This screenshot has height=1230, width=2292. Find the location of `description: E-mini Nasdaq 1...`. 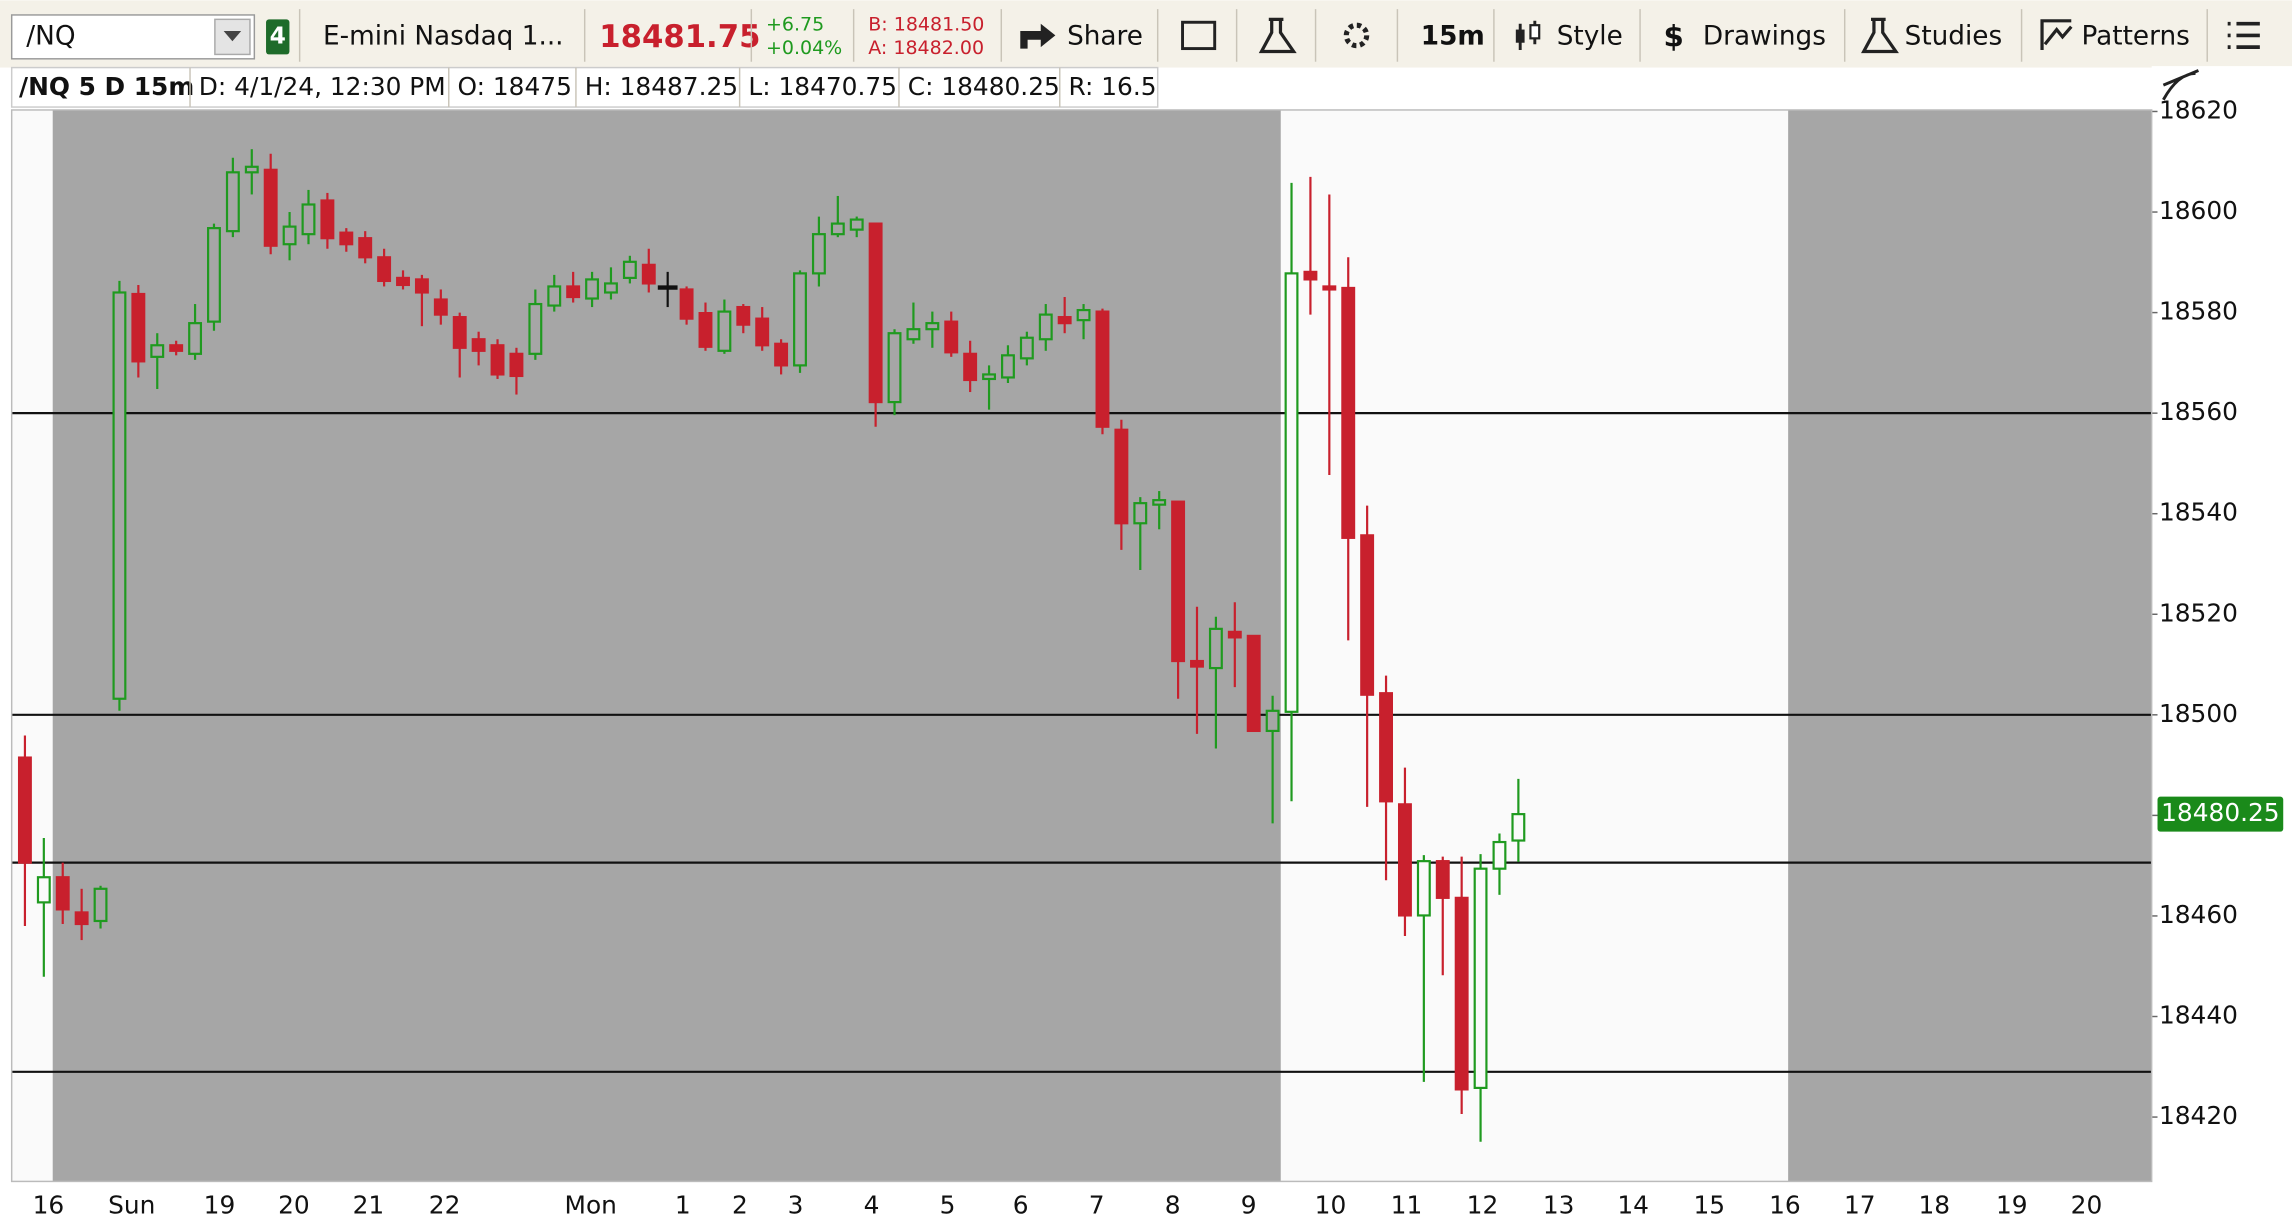

description: E-mini Nasdaq 1... is located at coordinates (443, 36).